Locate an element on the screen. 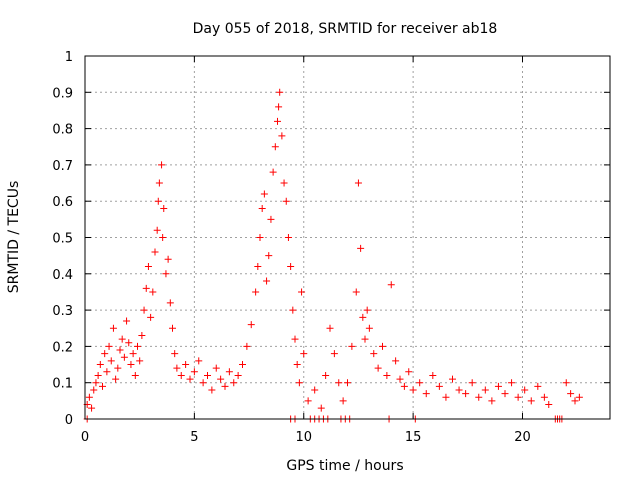 Image resolution: width=640 pixels, height=480 pixels. y-tick-label: 0.9 is located at coordinates (62, 93).